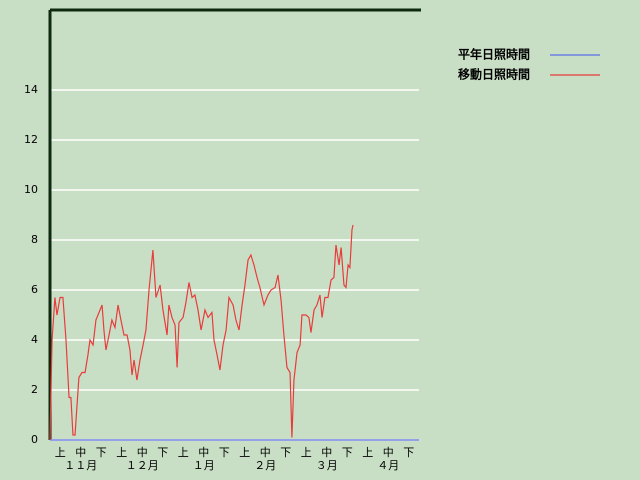 This screenshot has width=640, height=480. Describe the element at coordinates (31, 139) in the screenshot. I see `y-tick-label: 12` at that location.